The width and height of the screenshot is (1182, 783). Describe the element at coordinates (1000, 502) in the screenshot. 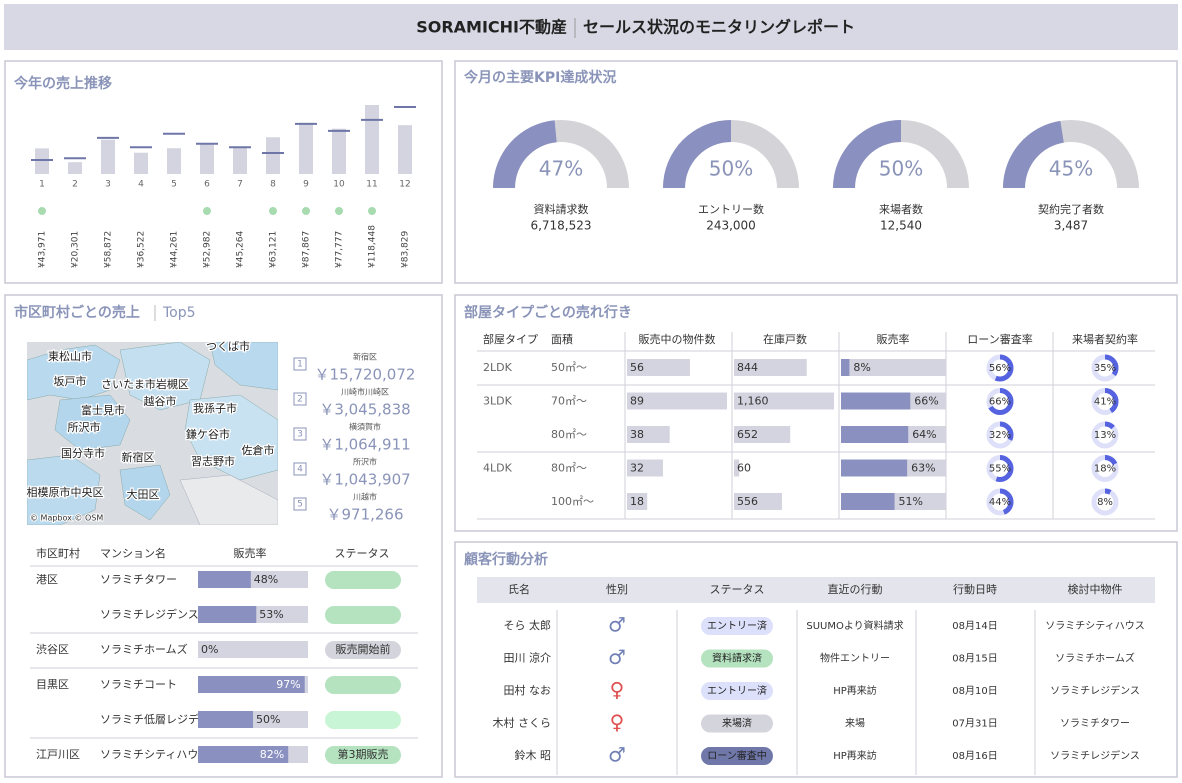

I see `ring-label: 44%` at that location.